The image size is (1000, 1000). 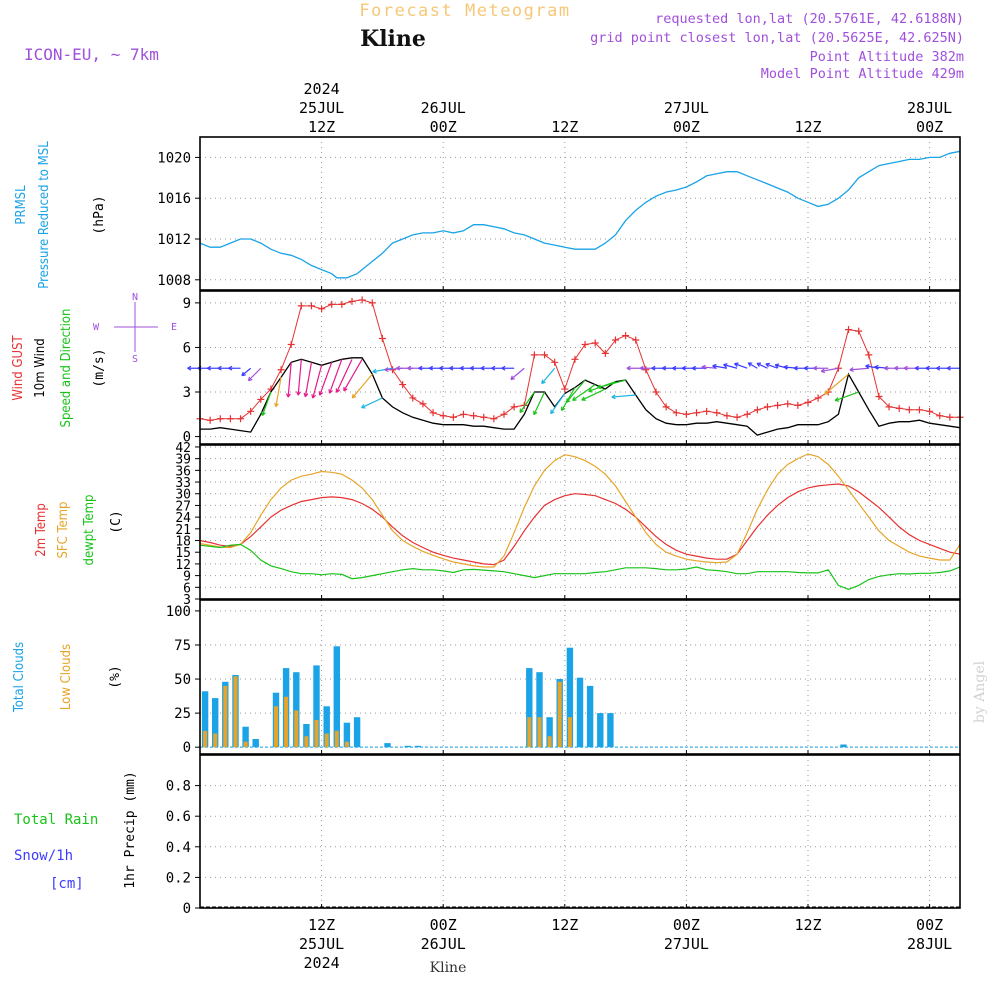 What do you see at coordinates (178, 878) in the screenshot?
I see `y-tick-label: 0.2` at bounding box center [178, 878].